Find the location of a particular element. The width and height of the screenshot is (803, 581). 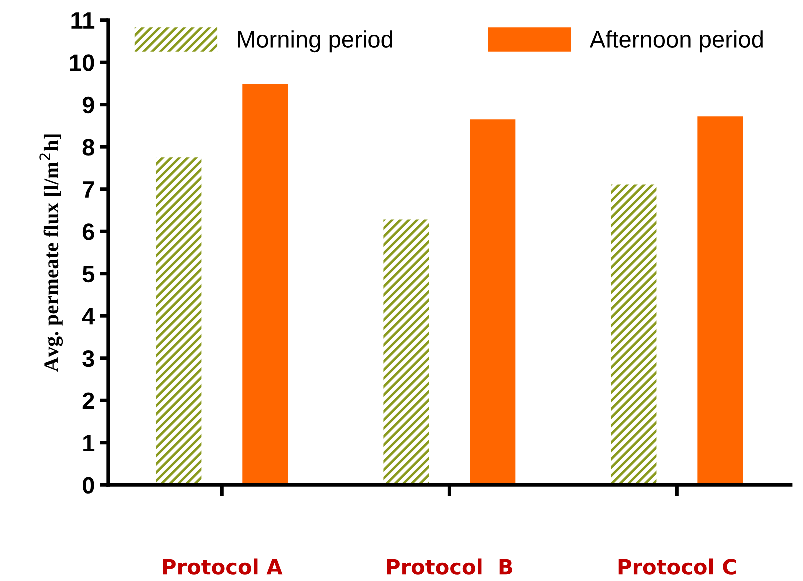

y-tick-label: 4 is located at coordinates (89, 316).